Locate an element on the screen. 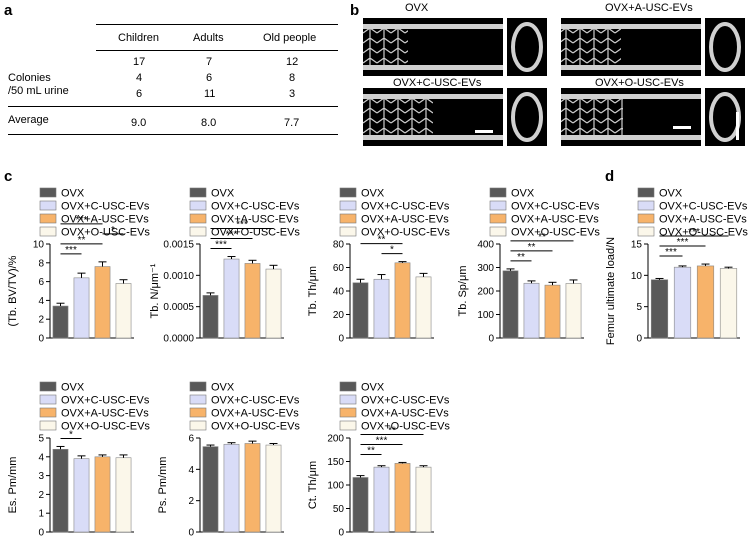  table-mid-rule is located at coordinates (173, 106).